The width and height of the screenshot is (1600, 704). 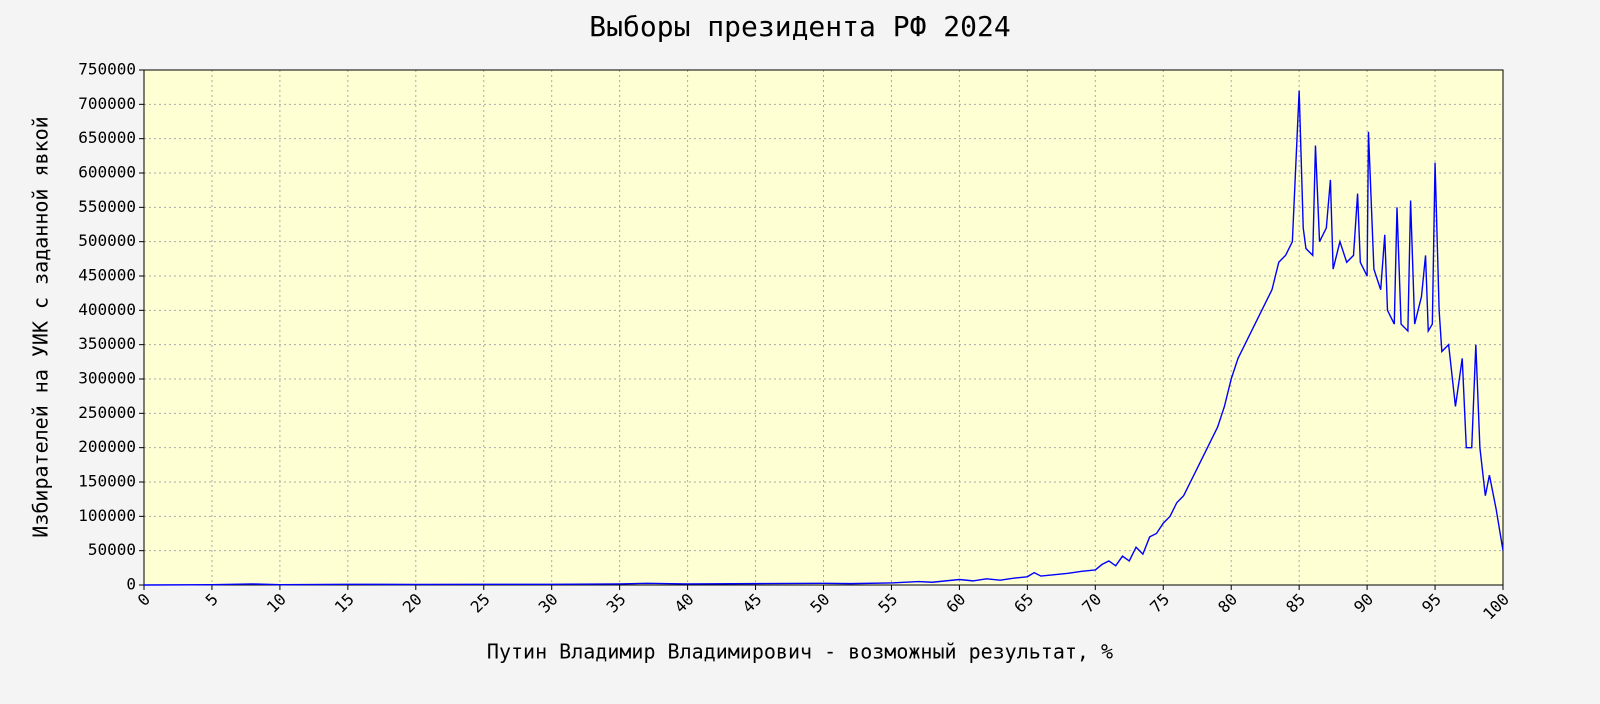 I want to click on y-tick-label: 750000, so click(x=107, y=69).